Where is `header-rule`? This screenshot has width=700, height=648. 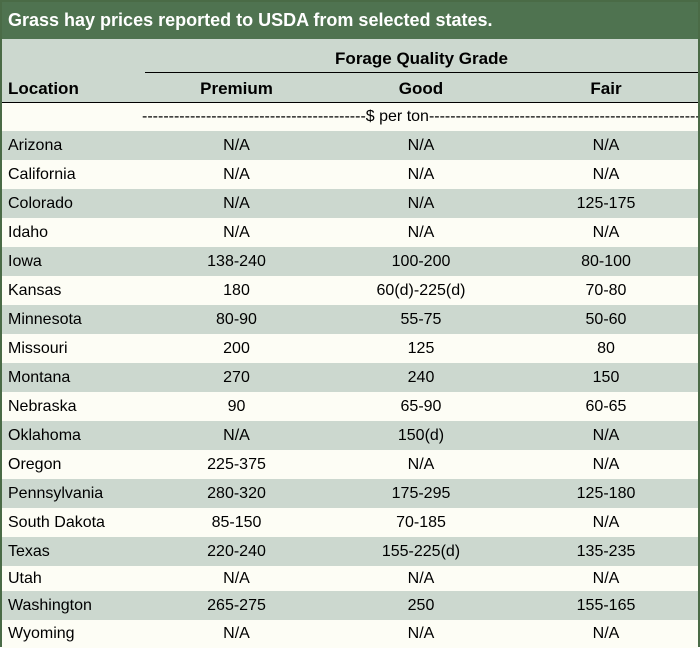 header-rule is located at coordinates (350, 102).